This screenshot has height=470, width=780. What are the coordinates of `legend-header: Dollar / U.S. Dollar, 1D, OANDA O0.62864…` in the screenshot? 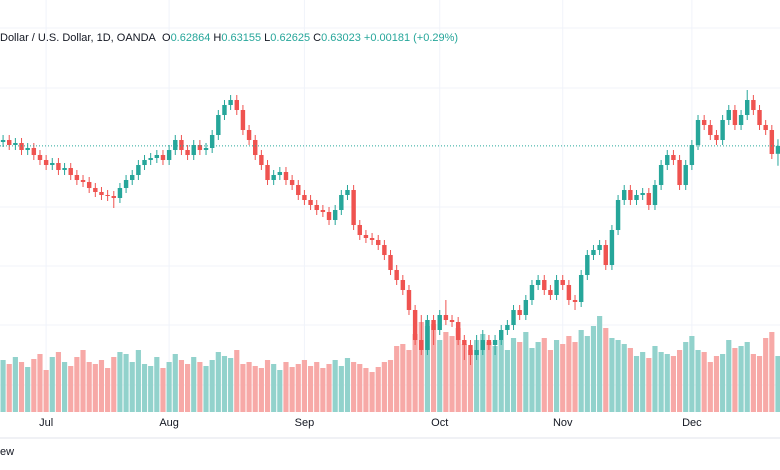 It's located at (229, 38).